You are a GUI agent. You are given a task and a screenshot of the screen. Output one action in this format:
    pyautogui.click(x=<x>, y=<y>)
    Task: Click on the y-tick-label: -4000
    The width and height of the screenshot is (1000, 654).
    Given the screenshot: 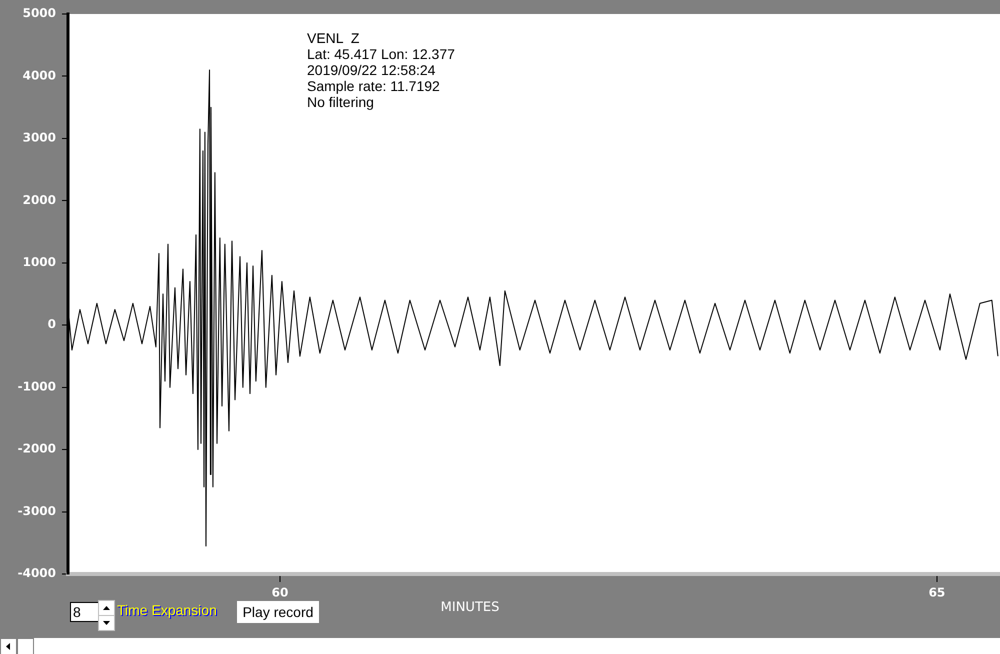 What is the action you would take?
    pyautogui.click(x=37, y=573)
    